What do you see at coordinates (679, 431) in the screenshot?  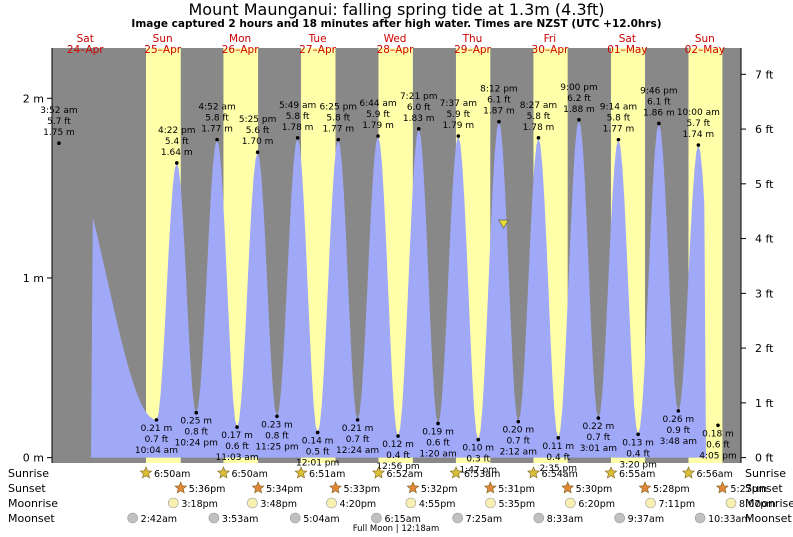 I see `low-tide-ft-label: 0.9 ft` at bounding box center [679, 431].